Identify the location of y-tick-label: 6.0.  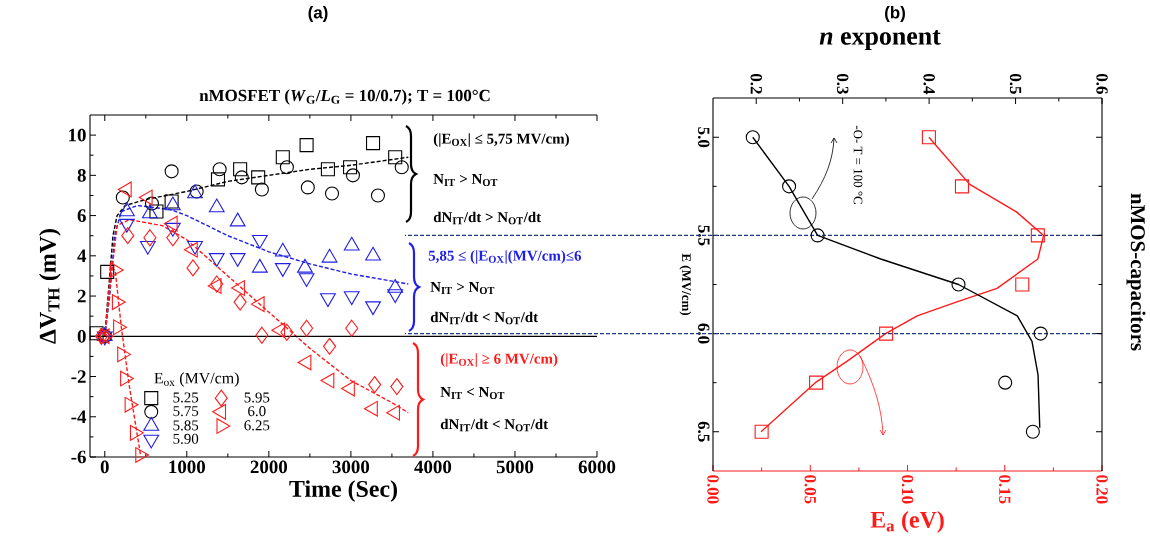
(703, 333).